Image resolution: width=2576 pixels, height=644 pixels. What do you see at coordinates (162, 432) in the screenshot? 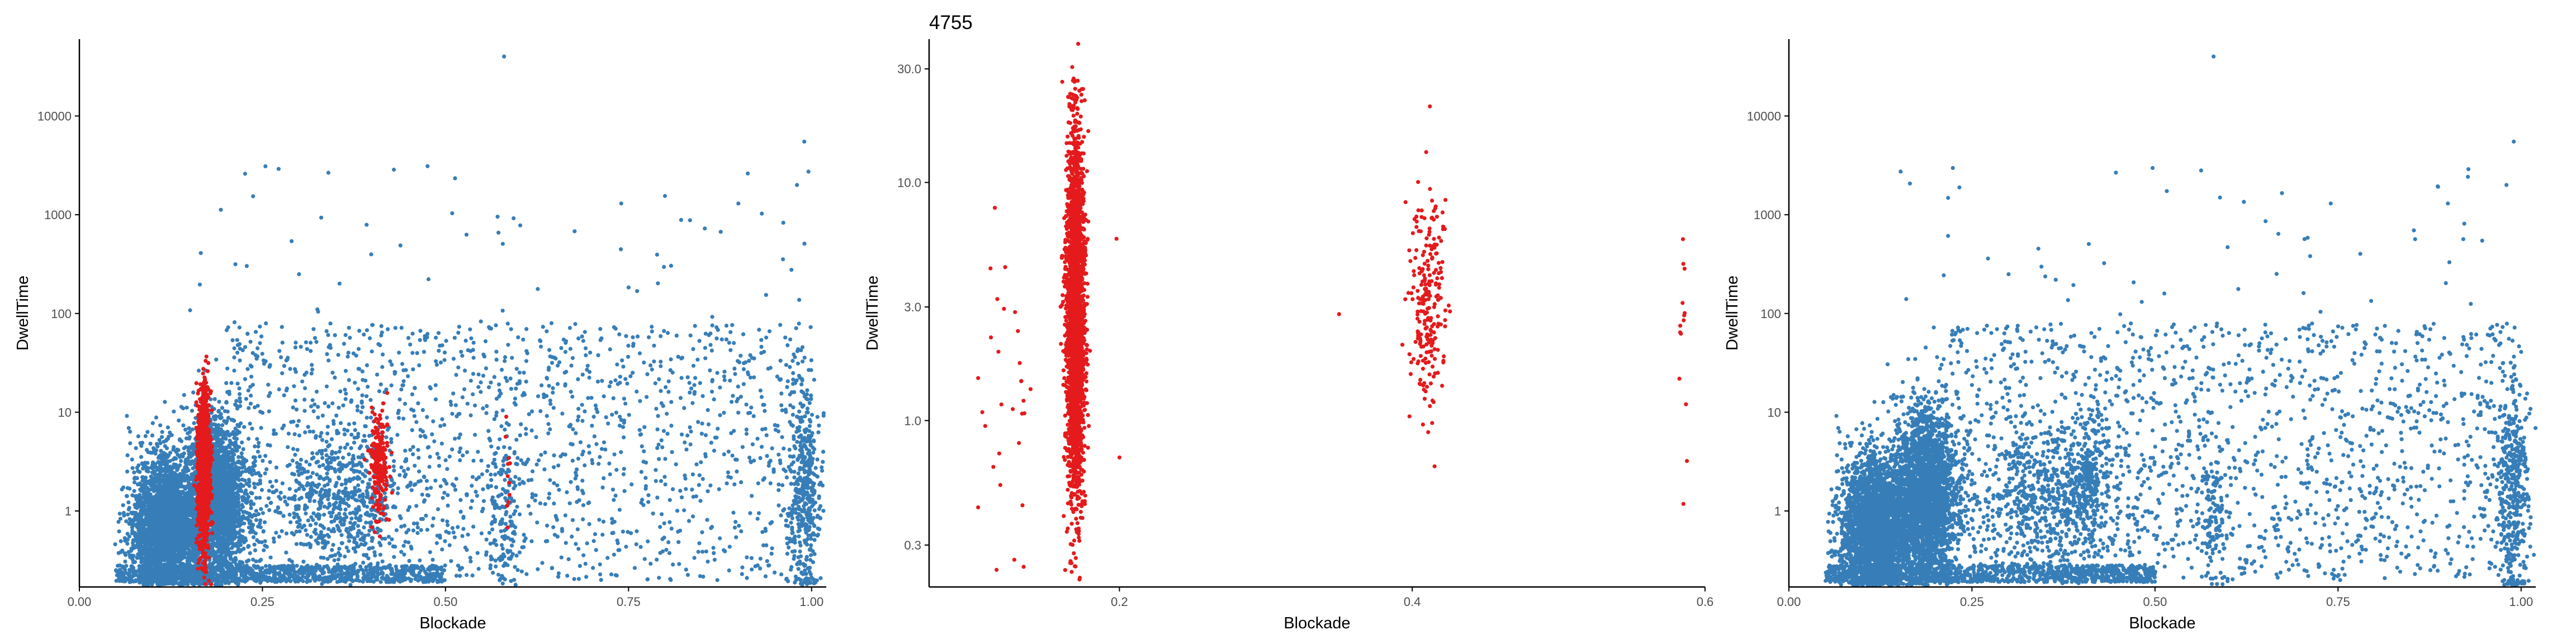
I see `point-blue-1942` at bounding box center [162, 432].